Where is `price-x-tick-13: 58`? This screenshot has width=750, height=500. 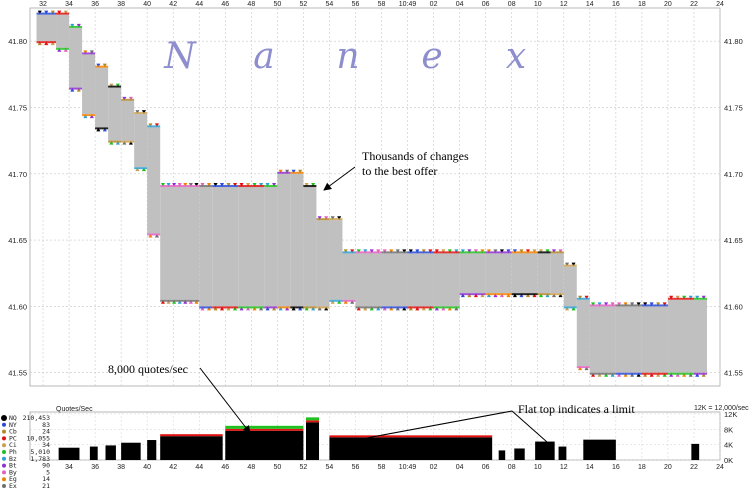
price-x-tick-13: 58 is located at coordinates (382, 4).